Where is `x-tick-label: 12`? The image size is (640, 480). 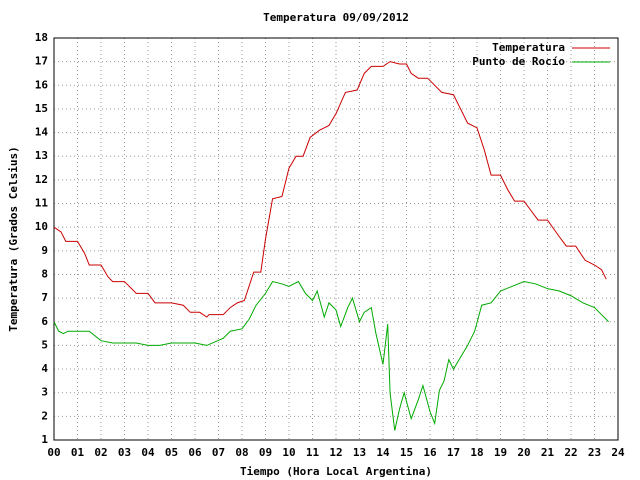
x-tick-label: 12 is located at coordinates (335, 452).